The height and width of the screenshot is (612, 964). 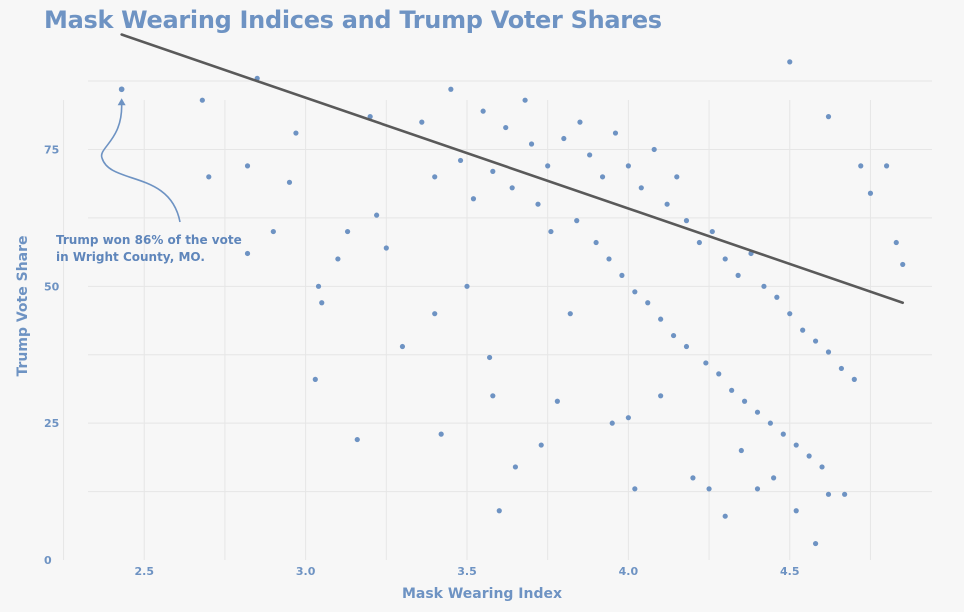 What do you see at coordinates (629, 571) in the screenshot?
I see `x-tick-label: 4.0` at bounding box center [629, 571].